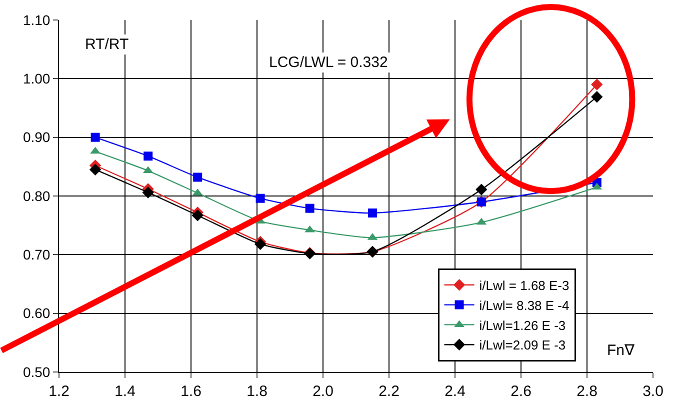 Image resolution: width=675 pixels, height=416 pixels. Describe the element at coordinates (36, 137) in the screenshot. I see `y-tick-label: 0.90` at that location.